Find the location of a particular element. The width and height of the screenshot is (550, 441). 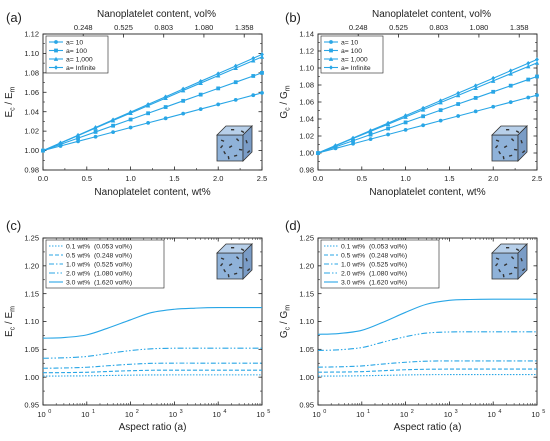

legend-label: a= 100 is located at coordinates (351, 51).